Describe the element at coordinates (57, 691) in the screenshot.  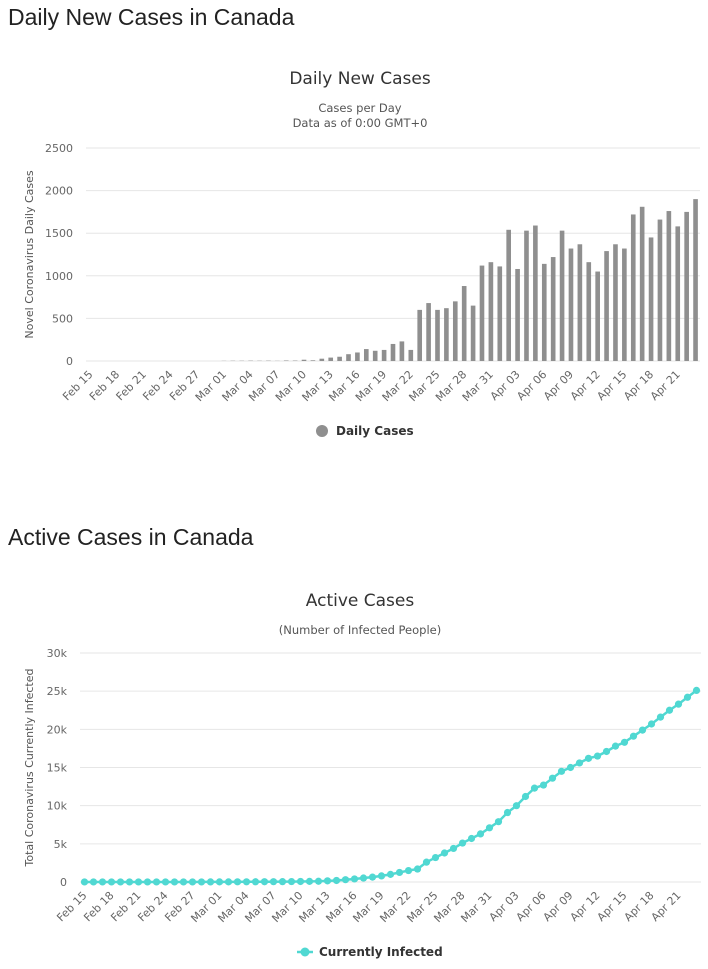
I see `y-tick-label: 25k` at that location.